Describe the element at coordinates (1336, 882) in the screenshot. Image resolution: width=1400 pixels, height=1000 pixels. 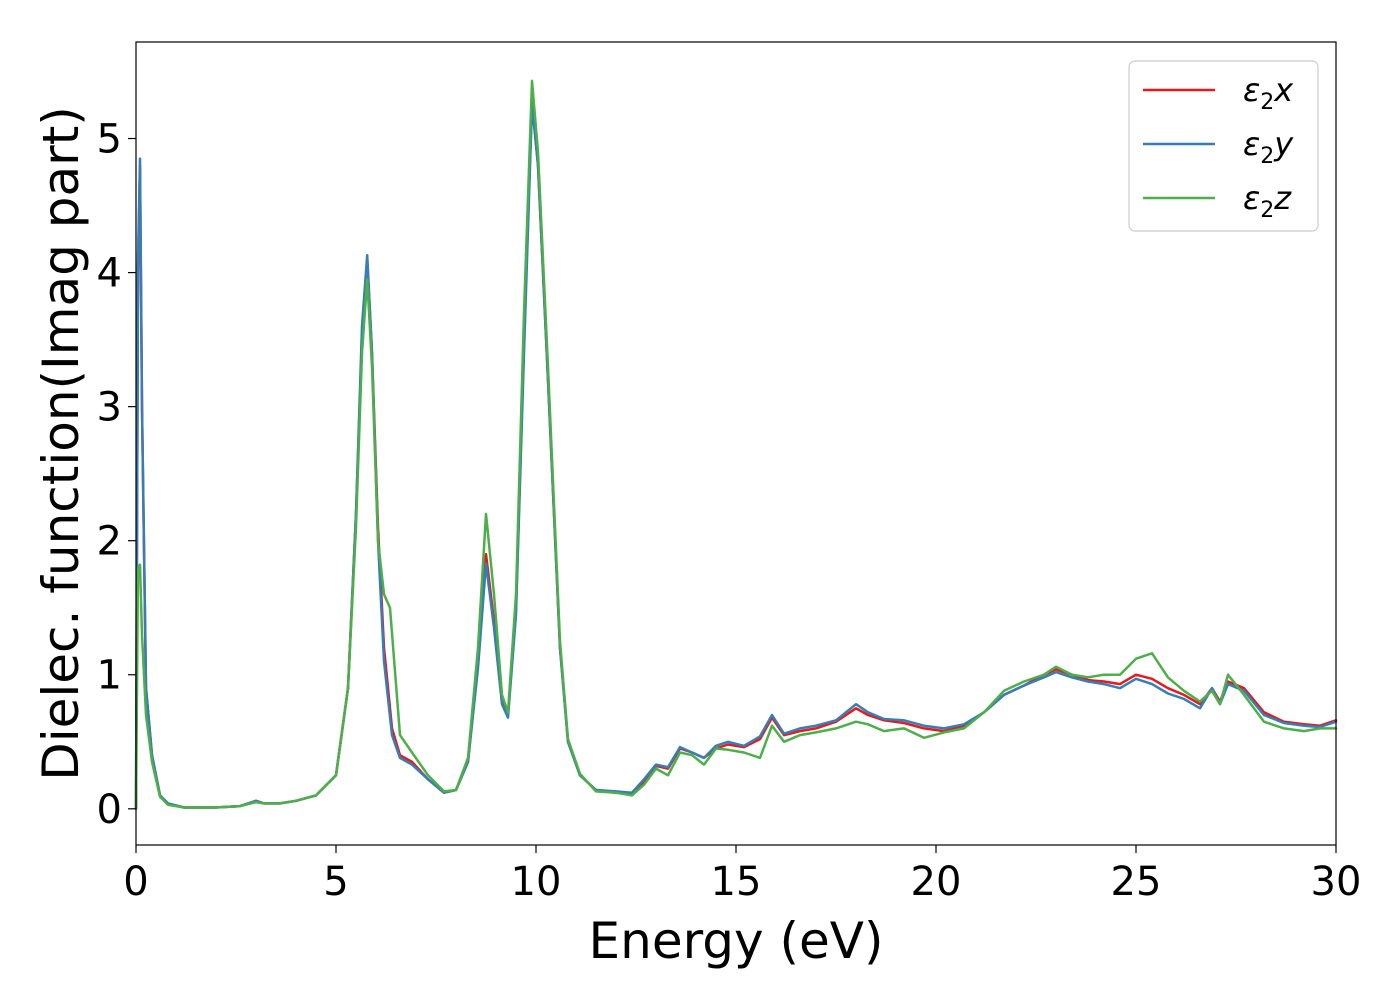
I see `x-tick-label: 30` at that location.